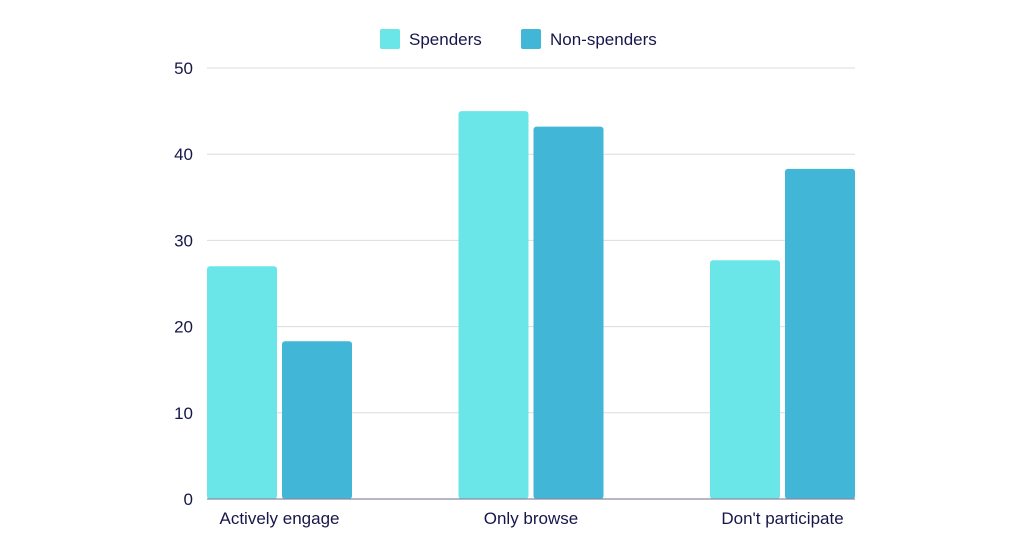  I want to click on y-tick-label: 0, so click(188, 499).